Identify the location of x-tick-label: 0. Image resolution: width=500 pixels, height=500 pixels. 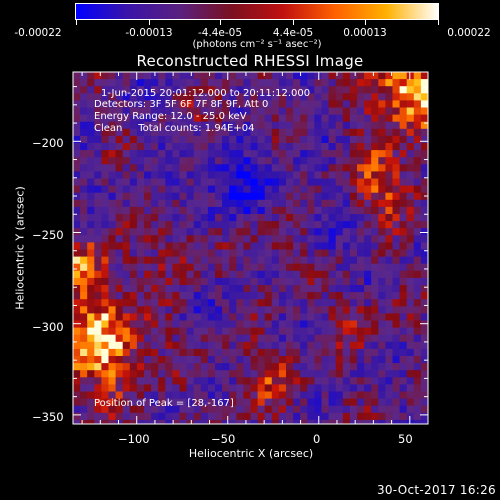
(317, 439).